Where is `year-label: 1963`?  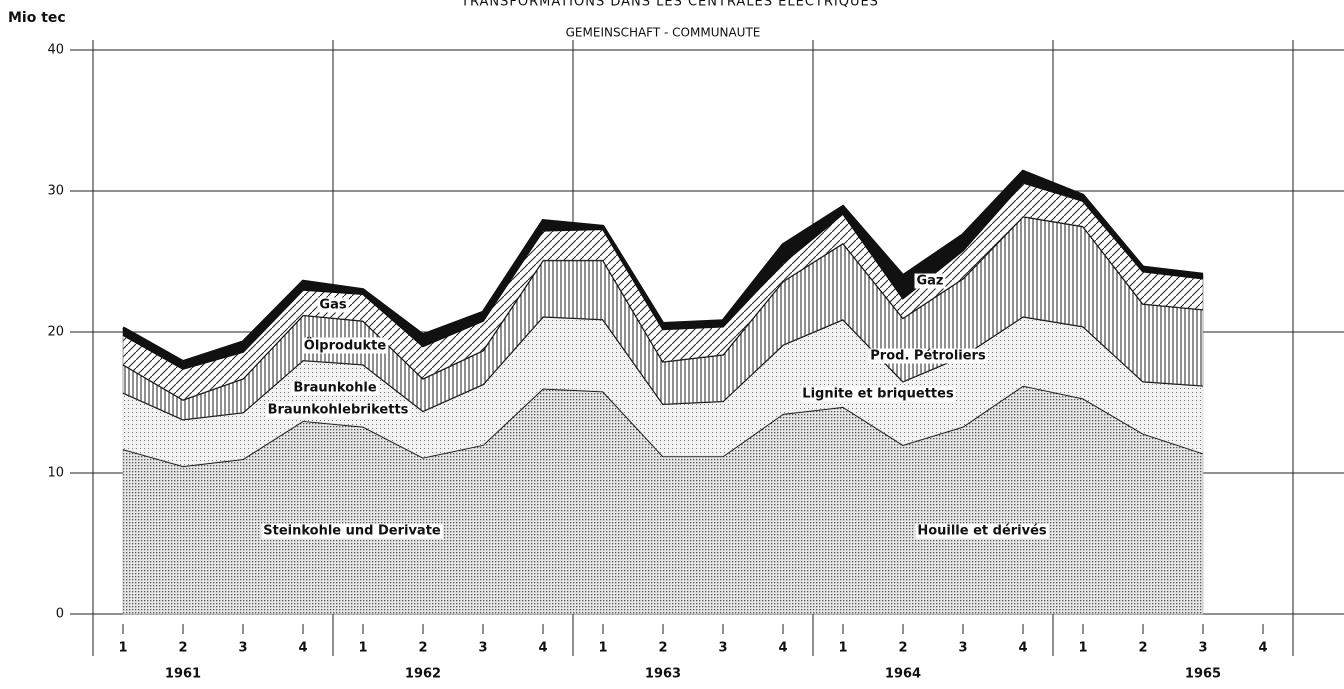 year-label: 1963 is located at coordinates (663, 674).